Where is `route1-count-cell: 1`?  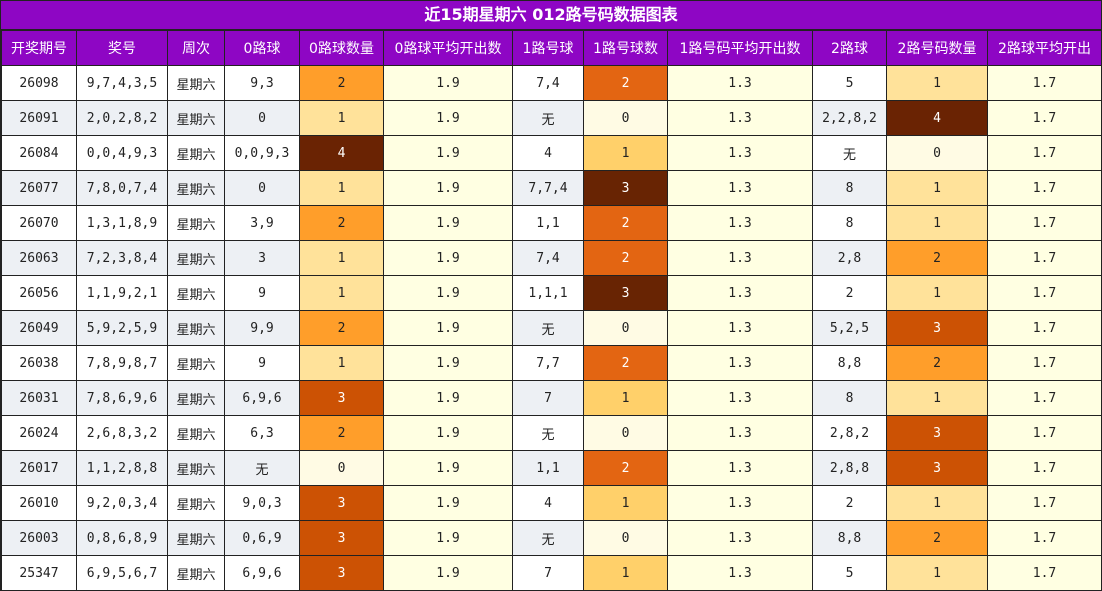 route1-count-cell: 1 is located at coordinates (625, 398).